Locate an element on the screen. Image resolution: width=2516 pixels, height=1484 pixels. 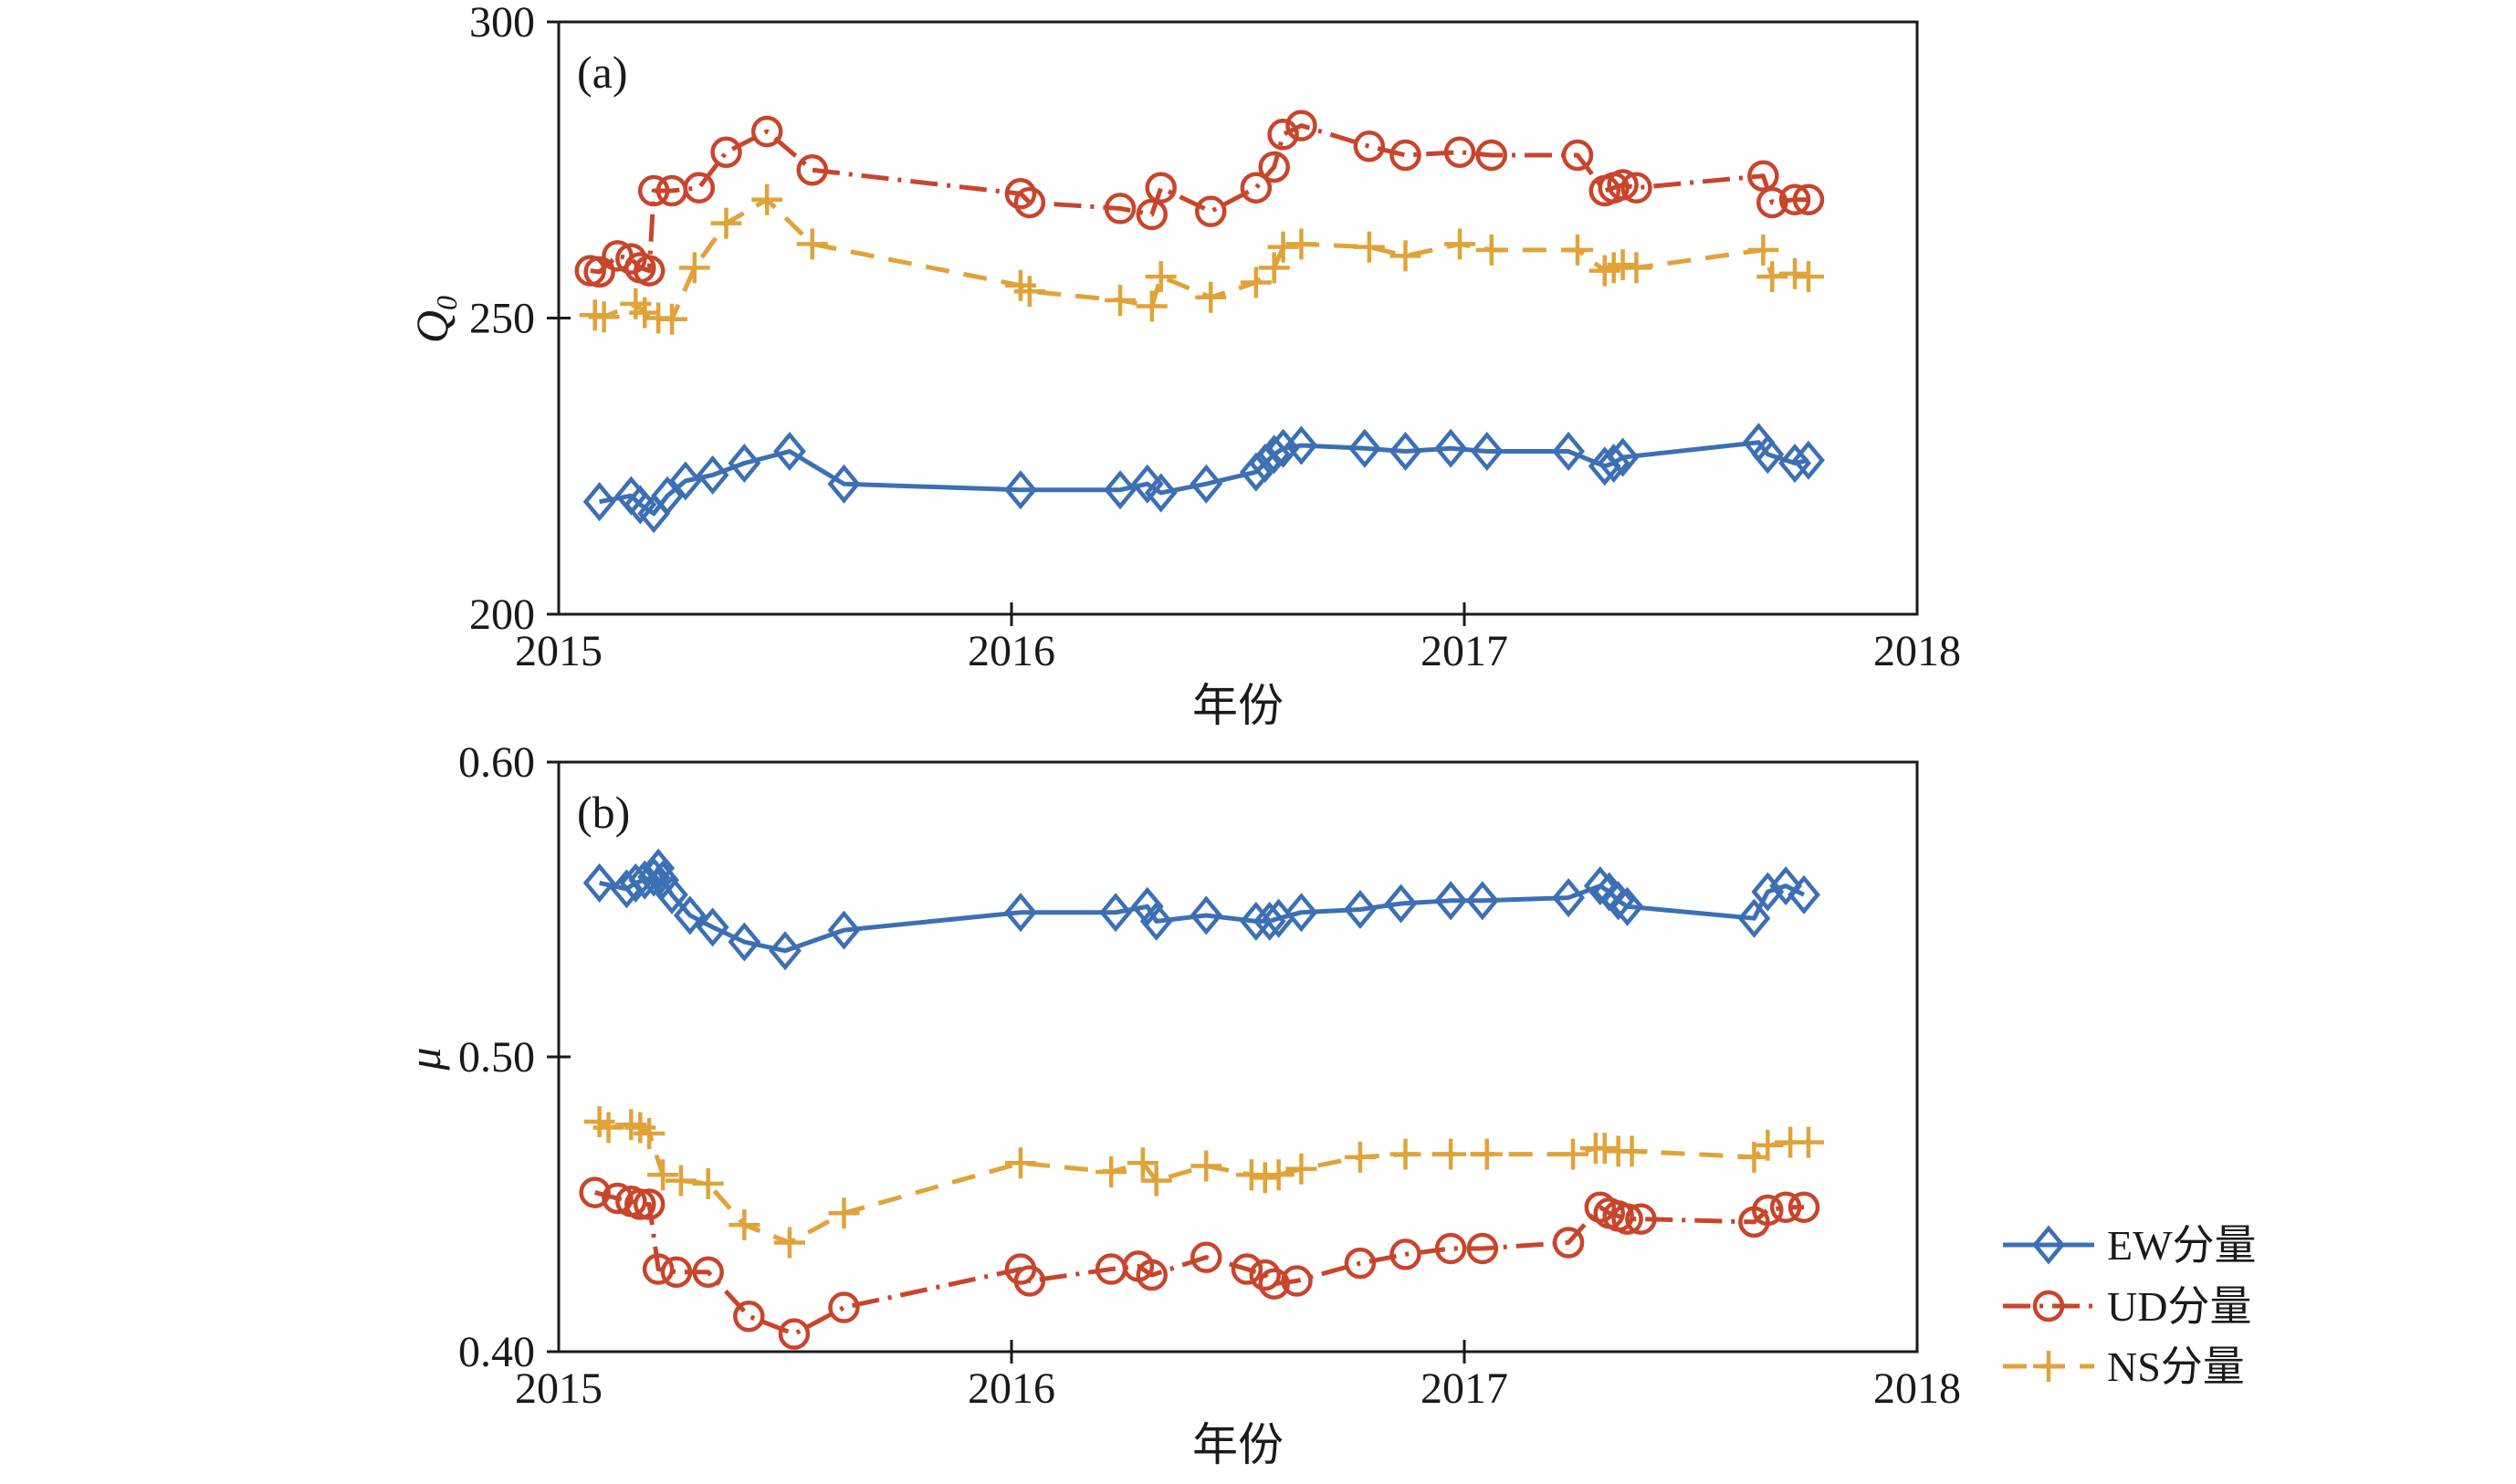
x-tick-label: 2015 is located at coordinates (559, 1388).